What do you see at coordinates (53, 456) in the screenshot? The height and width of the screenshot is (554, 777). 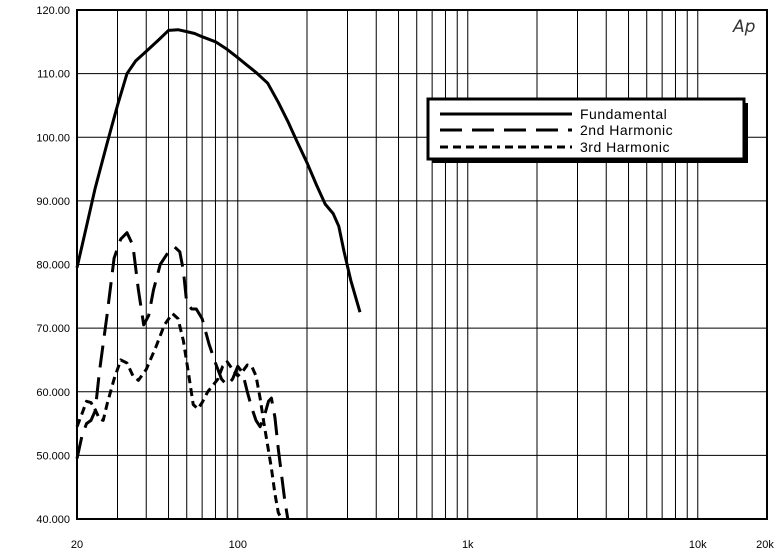 I see `y-tick-label: 50.000` at bounding box center [53, 456].